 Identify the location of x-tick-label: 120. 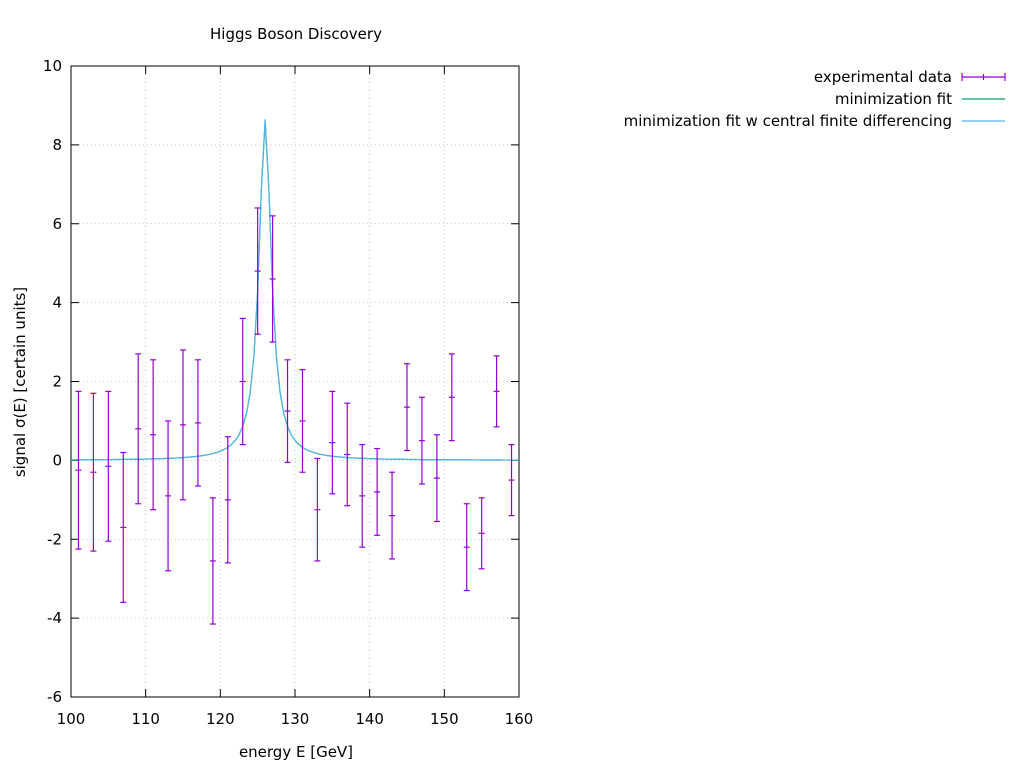
(220, 719).